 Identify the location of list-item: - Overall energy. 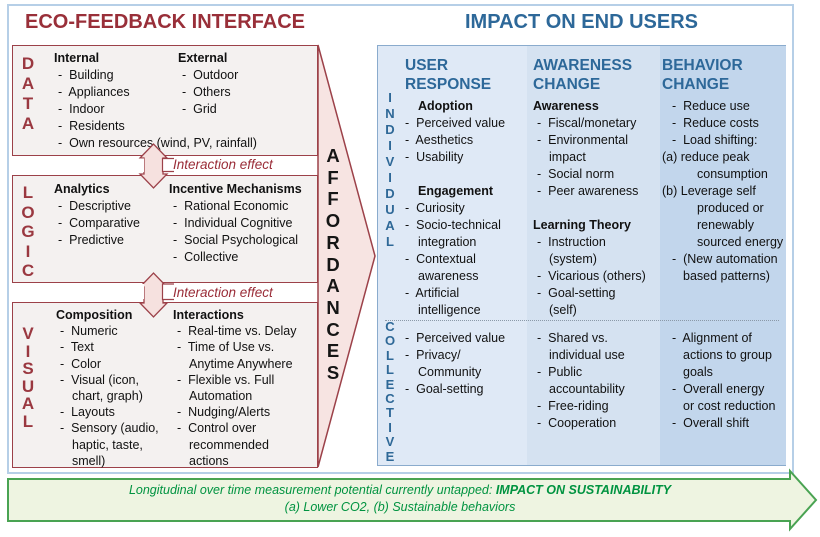
(718, 389).